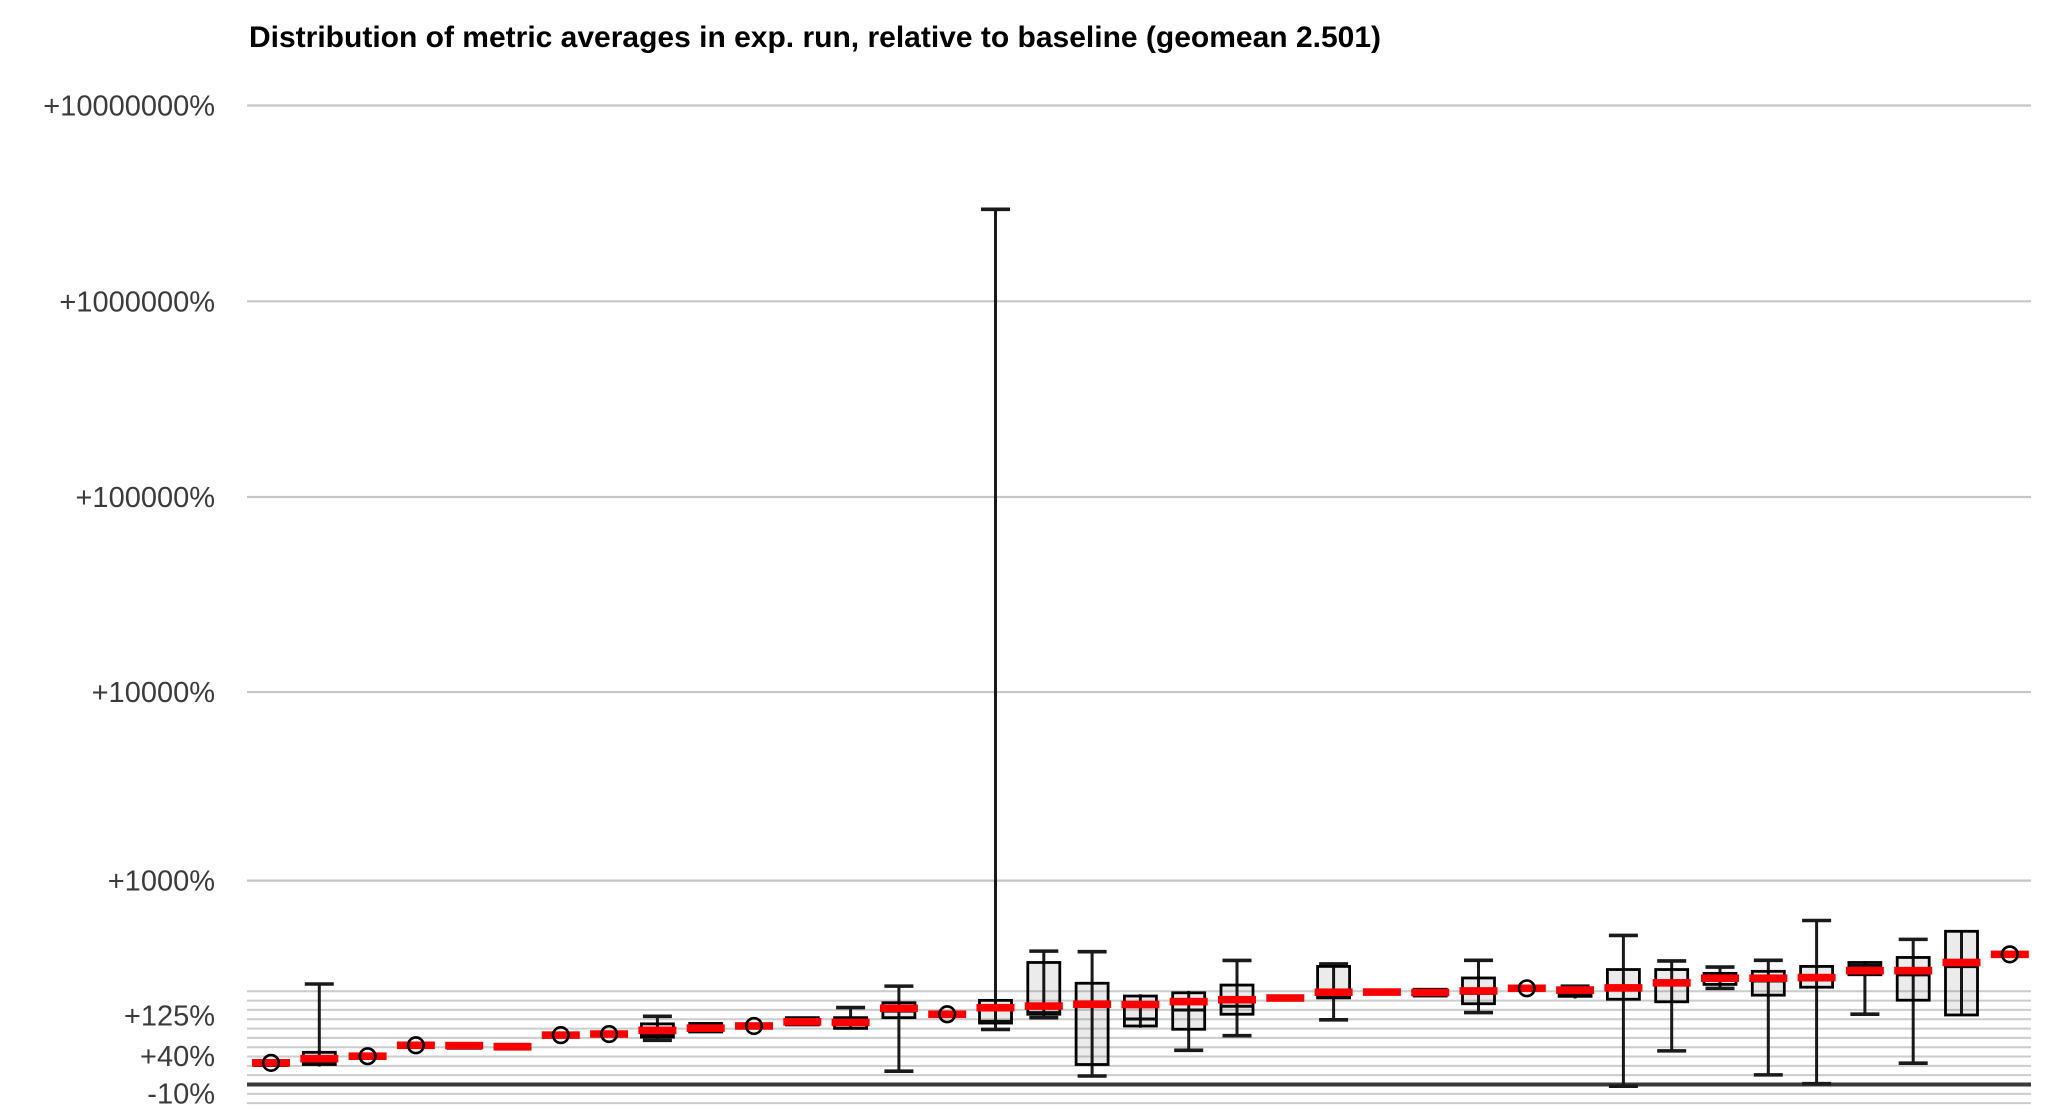 This screenshot has width=2052, height=1116. I want to click on y-tick-label: +10000%, so click(153, 693).